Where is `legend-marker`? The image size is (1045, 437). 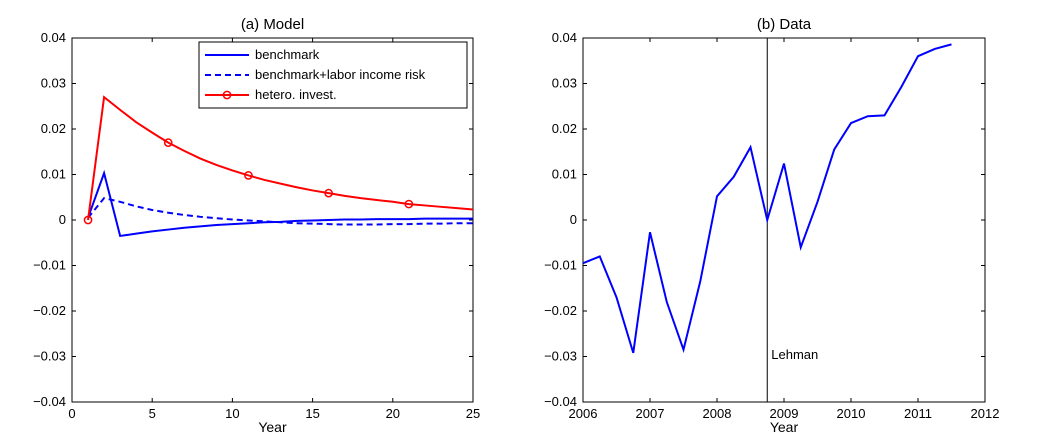
legend-marker is located at coordinates (227, 95).